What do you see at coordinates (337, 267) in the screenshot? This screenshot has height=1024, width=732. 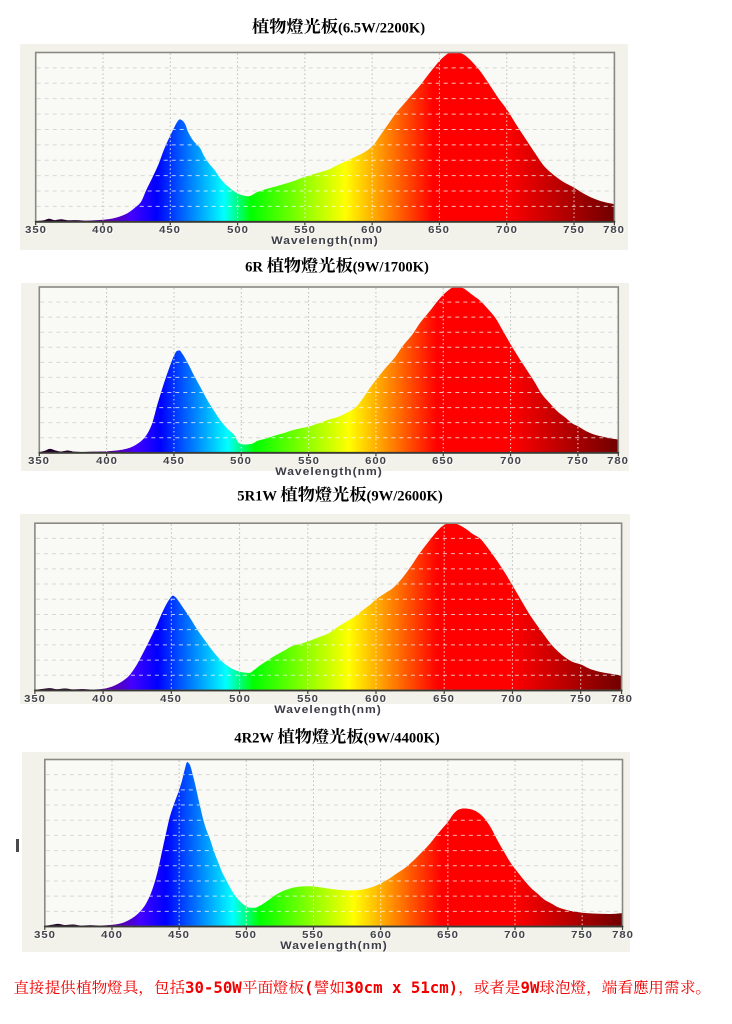 I see `chart-2-title: 6R 植物燈光板(9W/1700K)` at bounding box center [337, 267].